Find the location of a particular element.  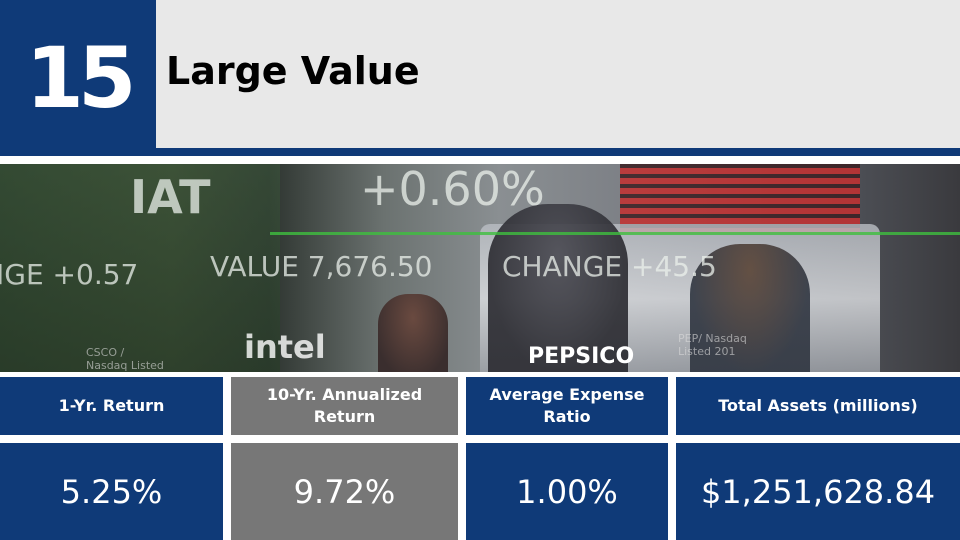

ticker-line is located at coordinates (615, 233).